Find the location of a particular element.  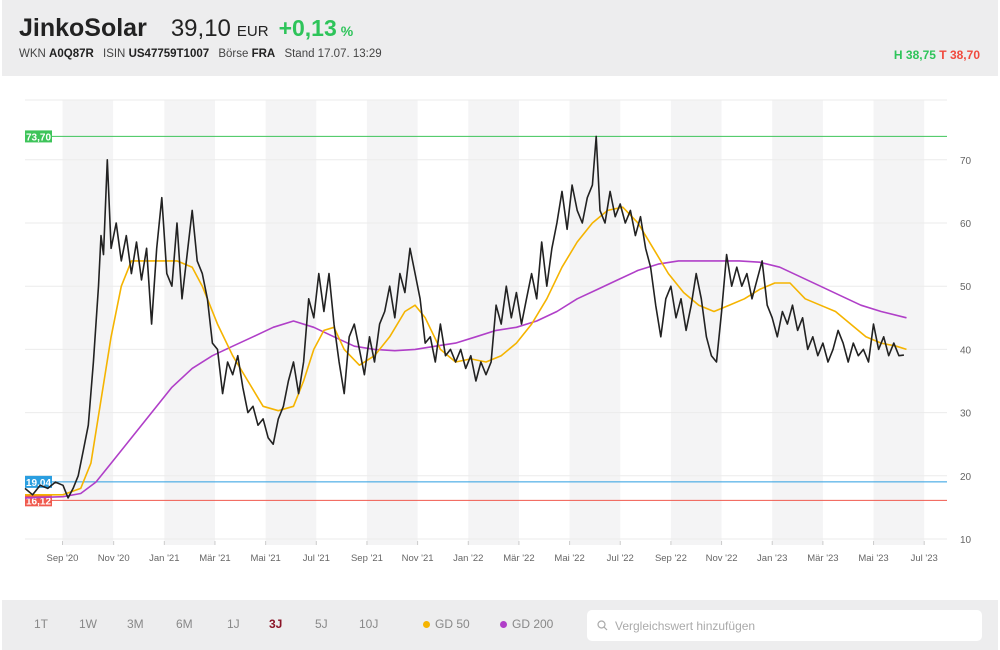

y-tick-label: 60 is located at coordinates (966, 224).